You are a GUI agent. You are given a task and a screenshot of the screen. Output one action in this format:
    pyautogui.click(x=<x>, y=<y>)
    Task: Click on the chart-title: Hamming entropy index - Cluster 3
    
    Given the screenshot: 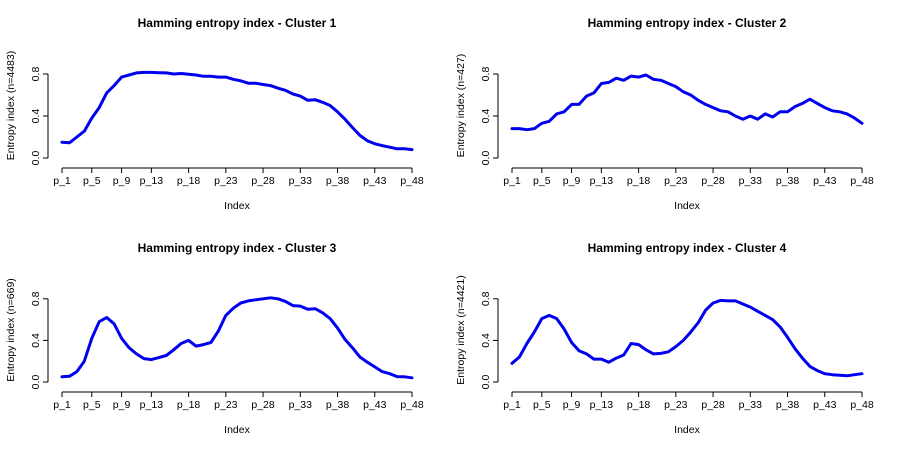 What is the action you would take?
    pyautogui.click(x=237, y=248)
    